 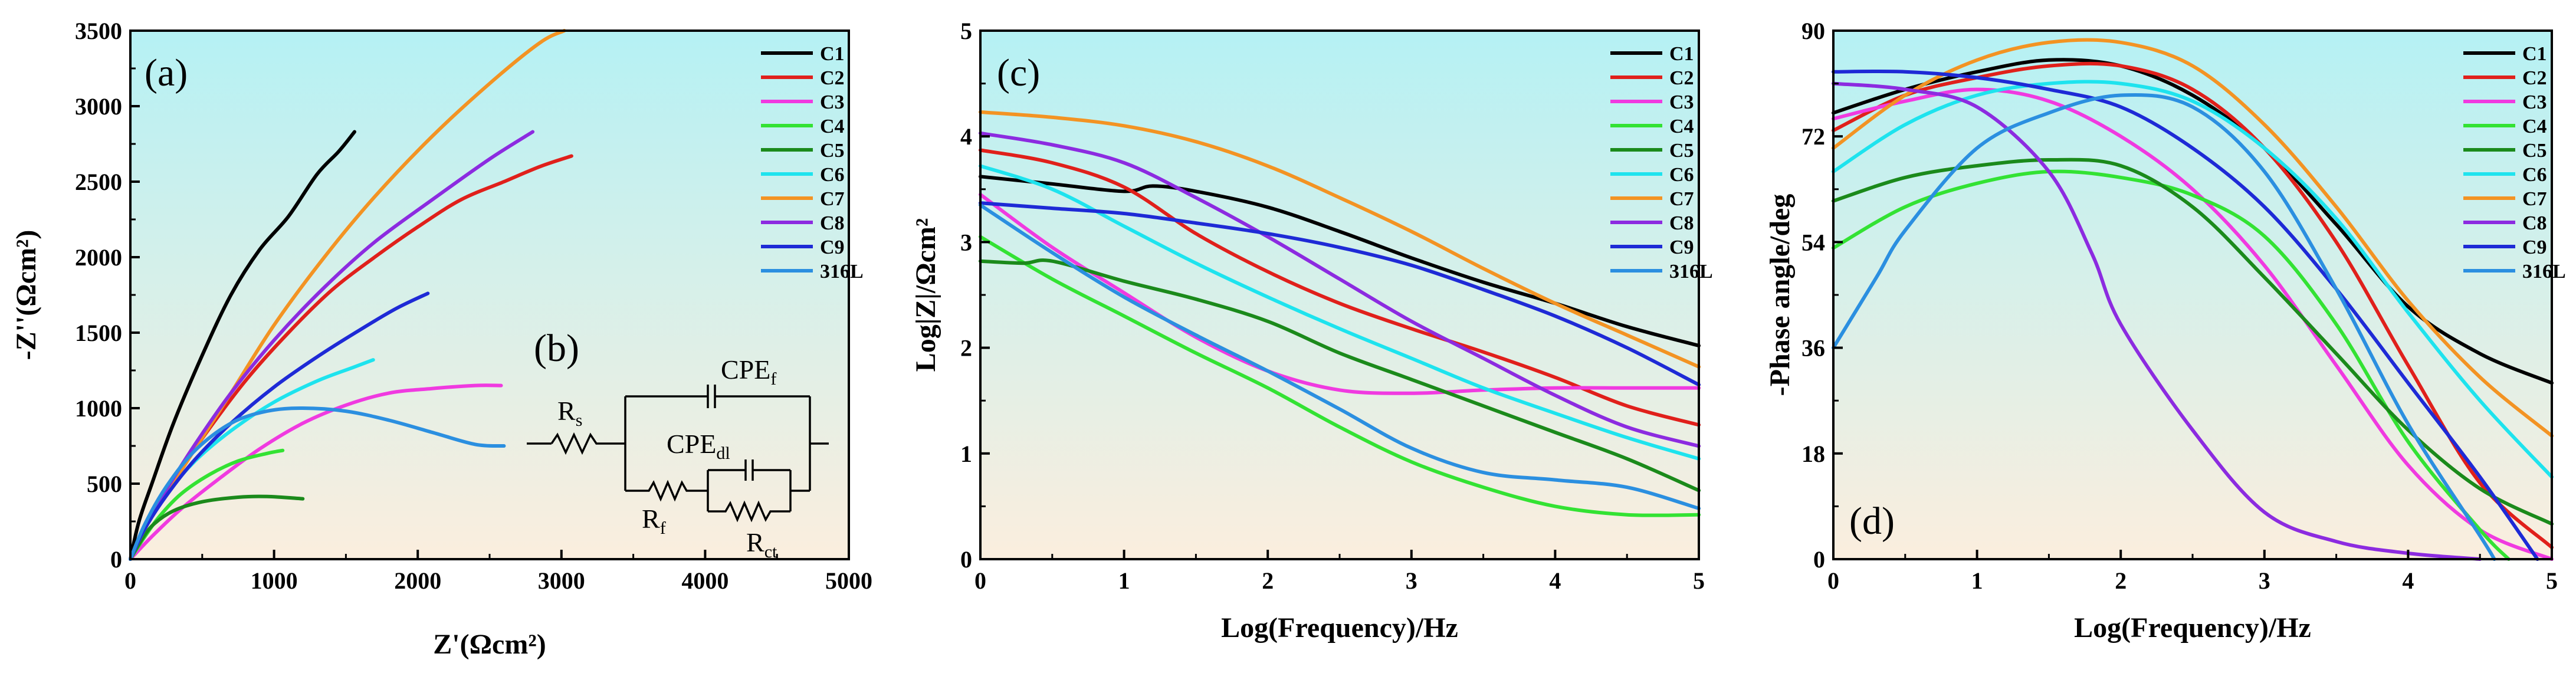 I want to click on legend-label-d-c6: C6, so click(x=2534, y=175).